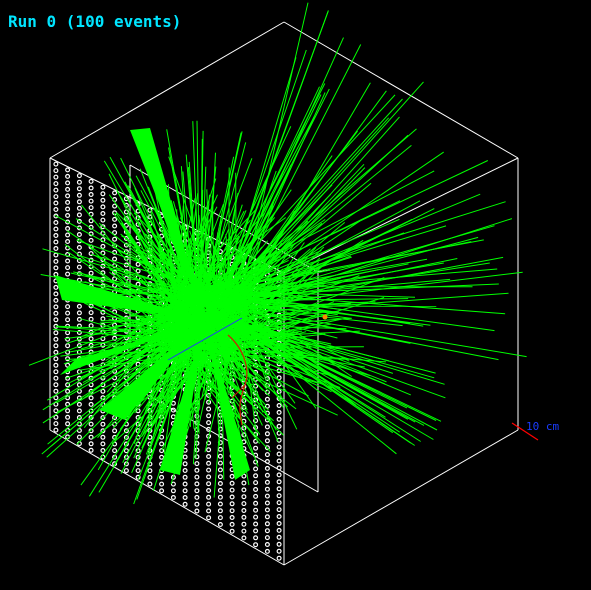 This screenshot has width=591, height=590. I want to click on dot-icon, so click(325, 317).